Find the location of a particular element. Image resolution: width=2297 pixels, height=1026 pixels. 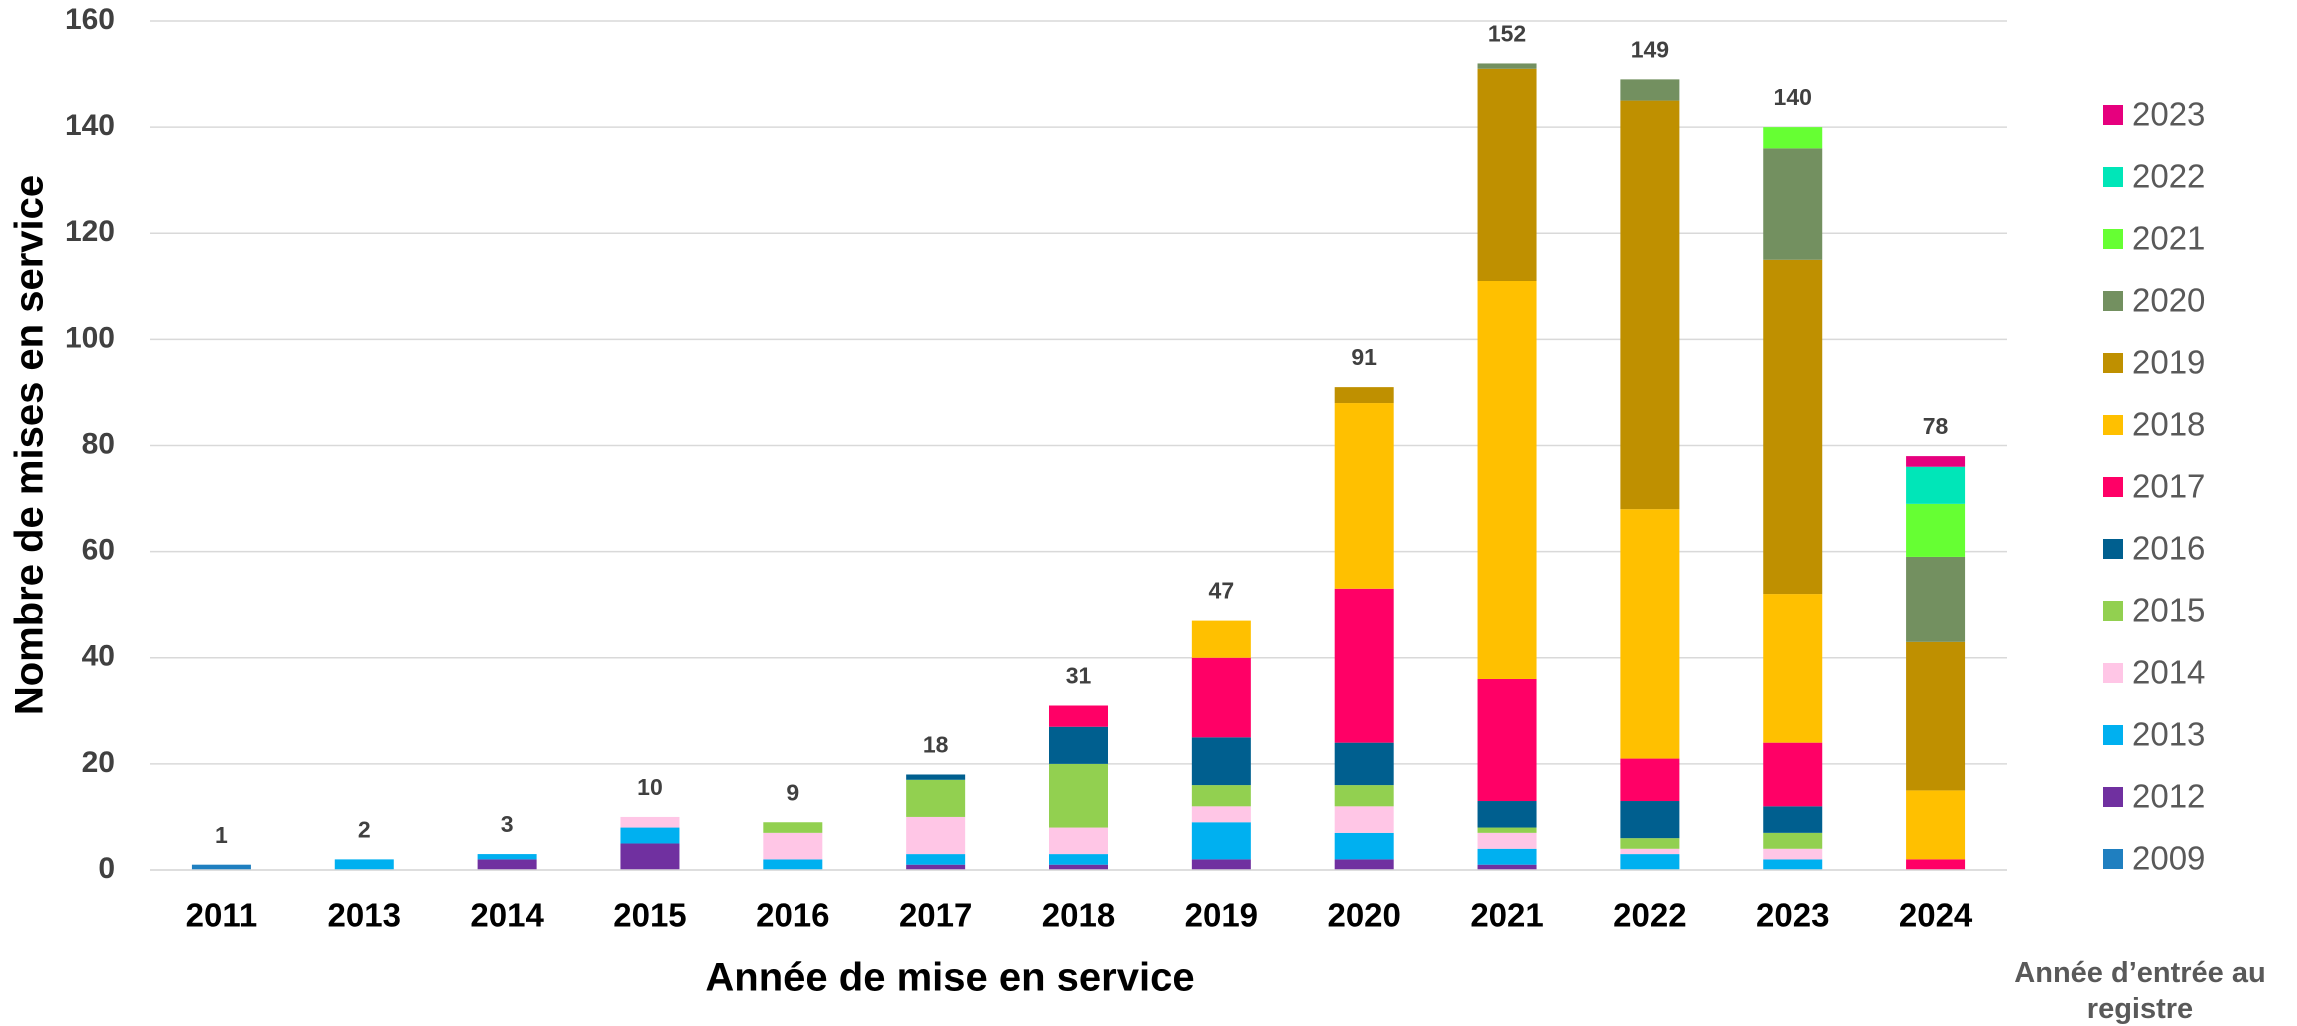

y-tick-label: 100 is located at coordinates (90, 337).